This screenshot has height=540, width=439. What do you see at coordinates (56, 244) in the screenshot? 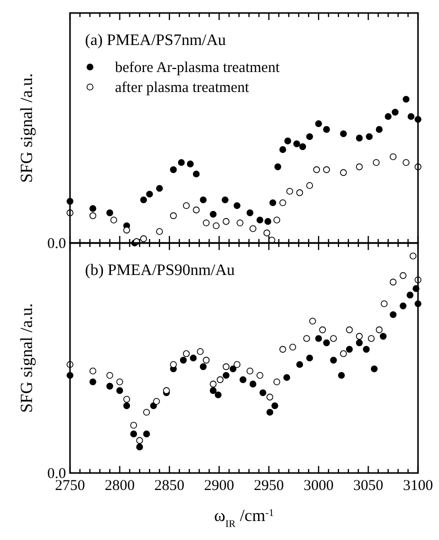
I see `text: 0.0` at bounding box center [56, 244].